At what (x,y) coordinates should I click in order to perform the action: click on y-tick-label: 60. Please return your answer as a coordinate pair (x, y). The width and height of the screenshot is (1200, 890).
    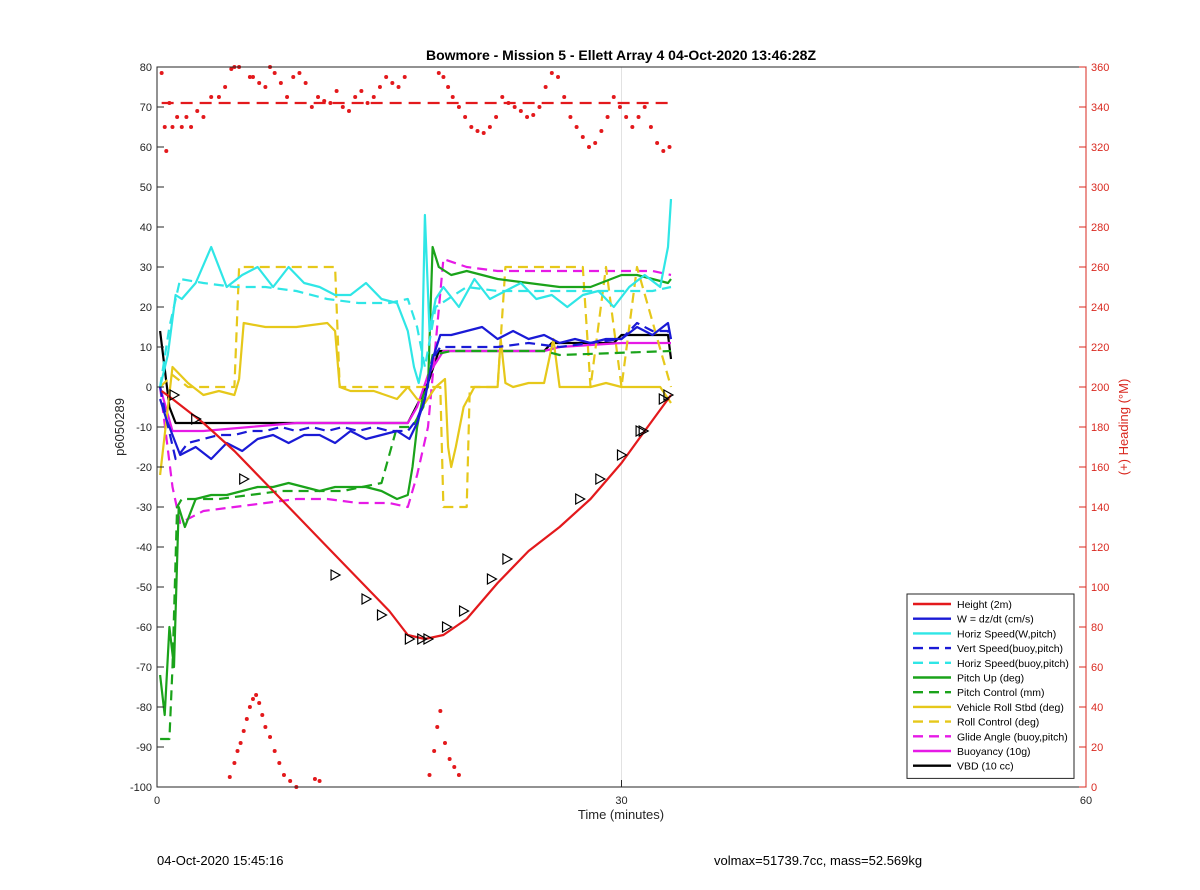
    Looking at the image, I should click on (146, 148).